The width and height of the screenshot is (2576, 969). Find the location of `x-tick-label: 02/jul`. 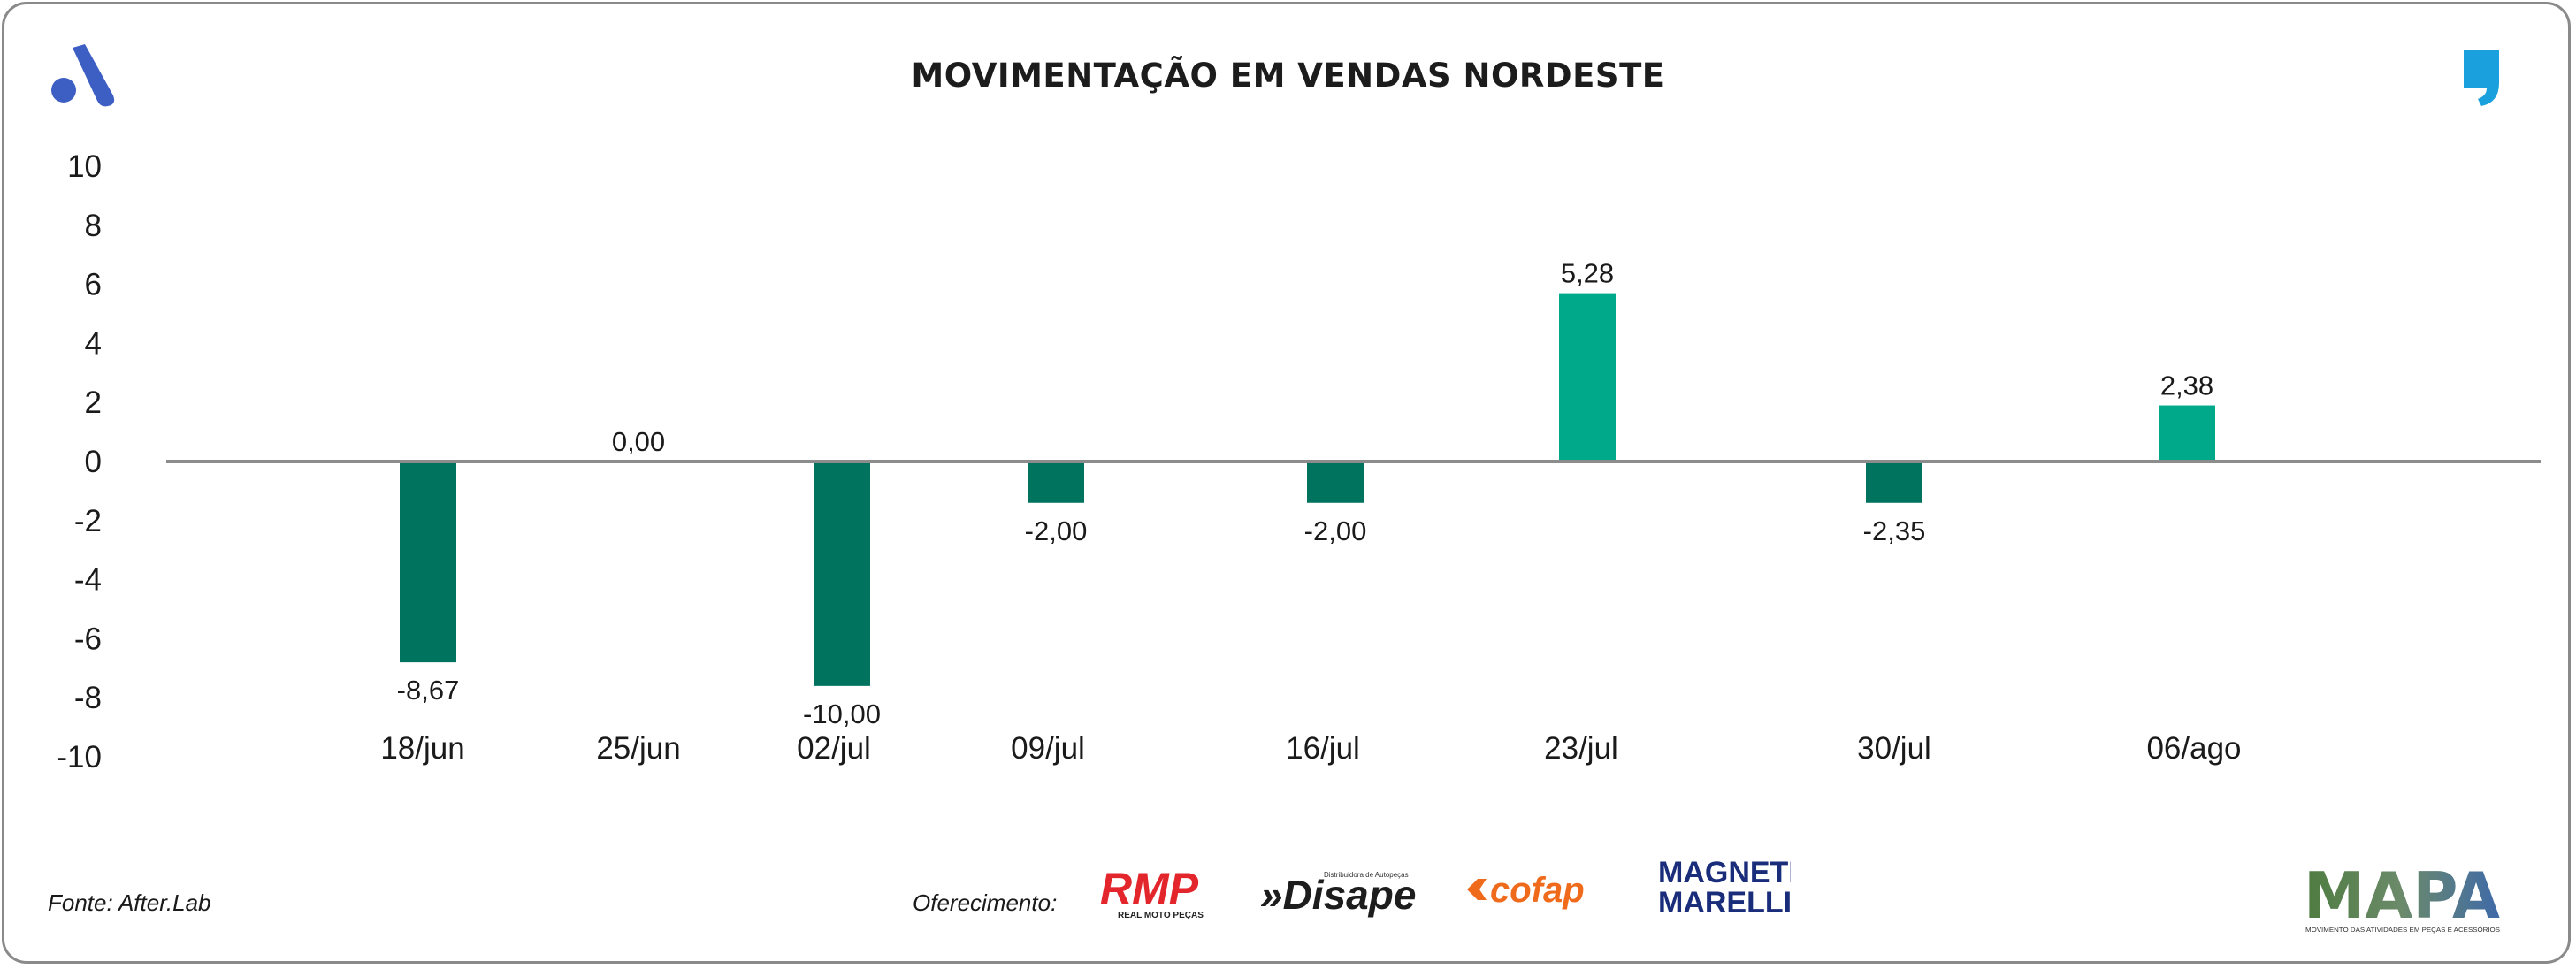

x-tick-label: 02/jul is located at coordinates (834, 748).